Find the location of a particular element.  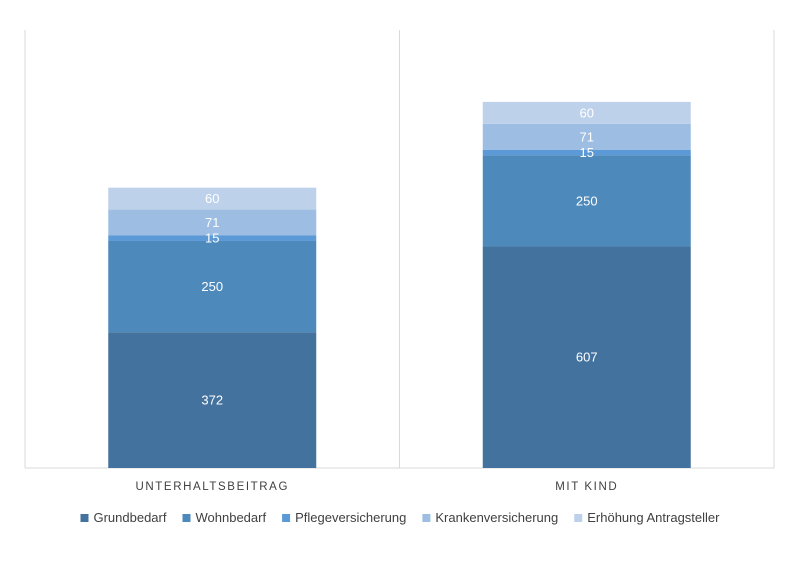

legend-label: Krankenversicherung is located at coordinates (496, 517).